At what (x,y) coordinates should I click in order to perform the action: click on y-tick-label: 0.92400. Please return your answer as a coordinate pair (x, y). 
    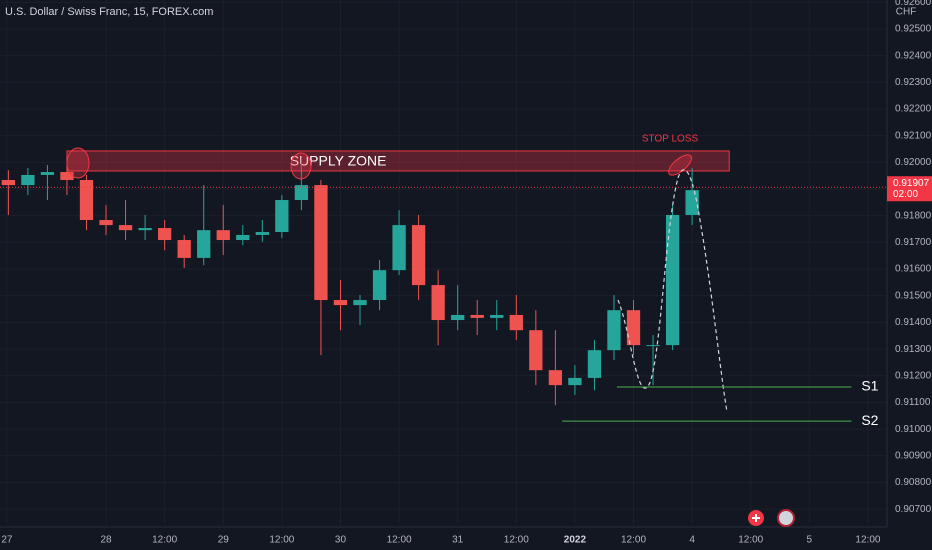
    Looking at the image, I should click on (913, 55).